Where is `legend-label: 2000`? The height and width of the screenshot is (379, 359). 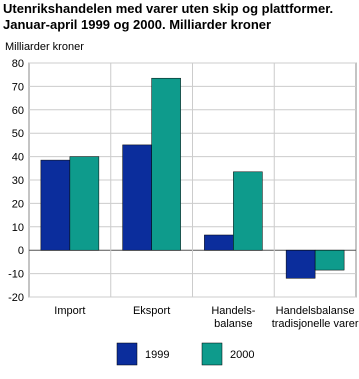
legend-label: 2000 is located at coordinates (242, 355).